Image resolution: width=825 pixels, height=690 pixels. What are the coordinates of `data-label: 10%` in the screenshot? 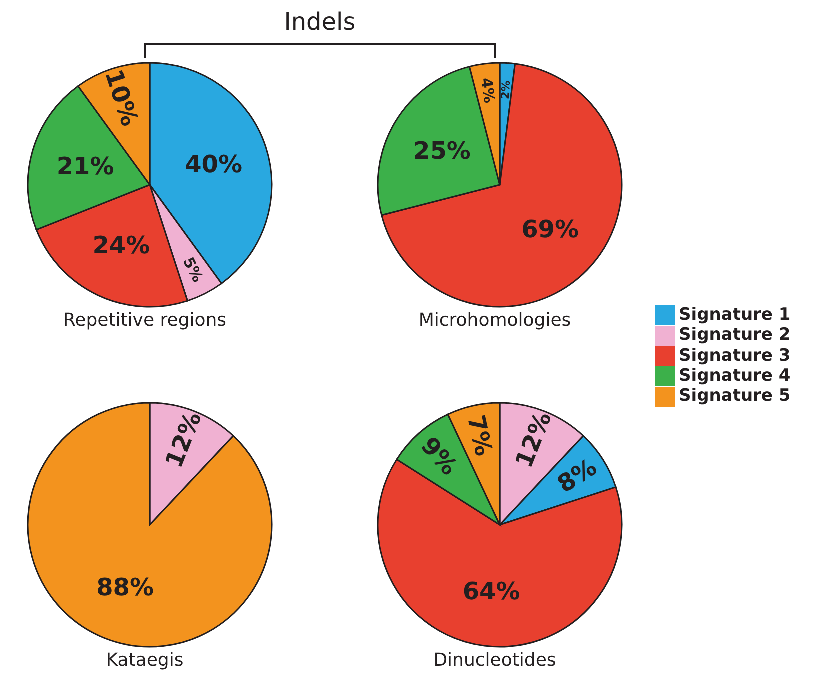 It's located at (122, 98).